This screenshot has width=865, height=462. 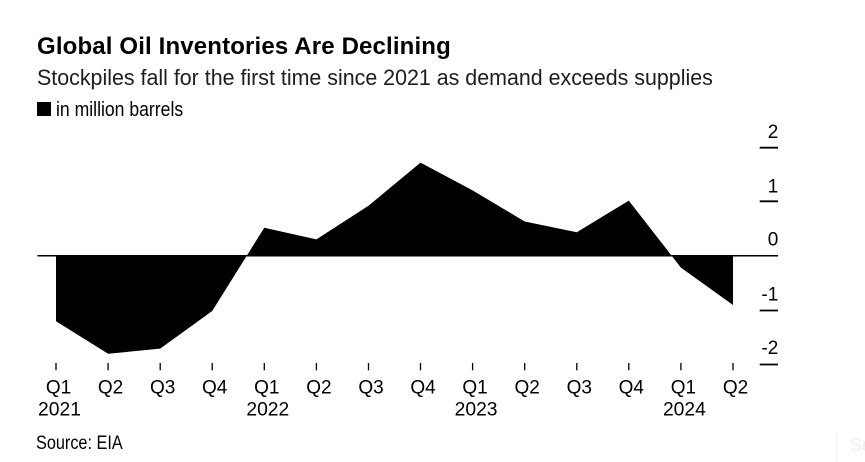 What do you see at coordinates (769, 294) in the screenshot?
I see `svg-text: -1` at bounding box center [769, 294].